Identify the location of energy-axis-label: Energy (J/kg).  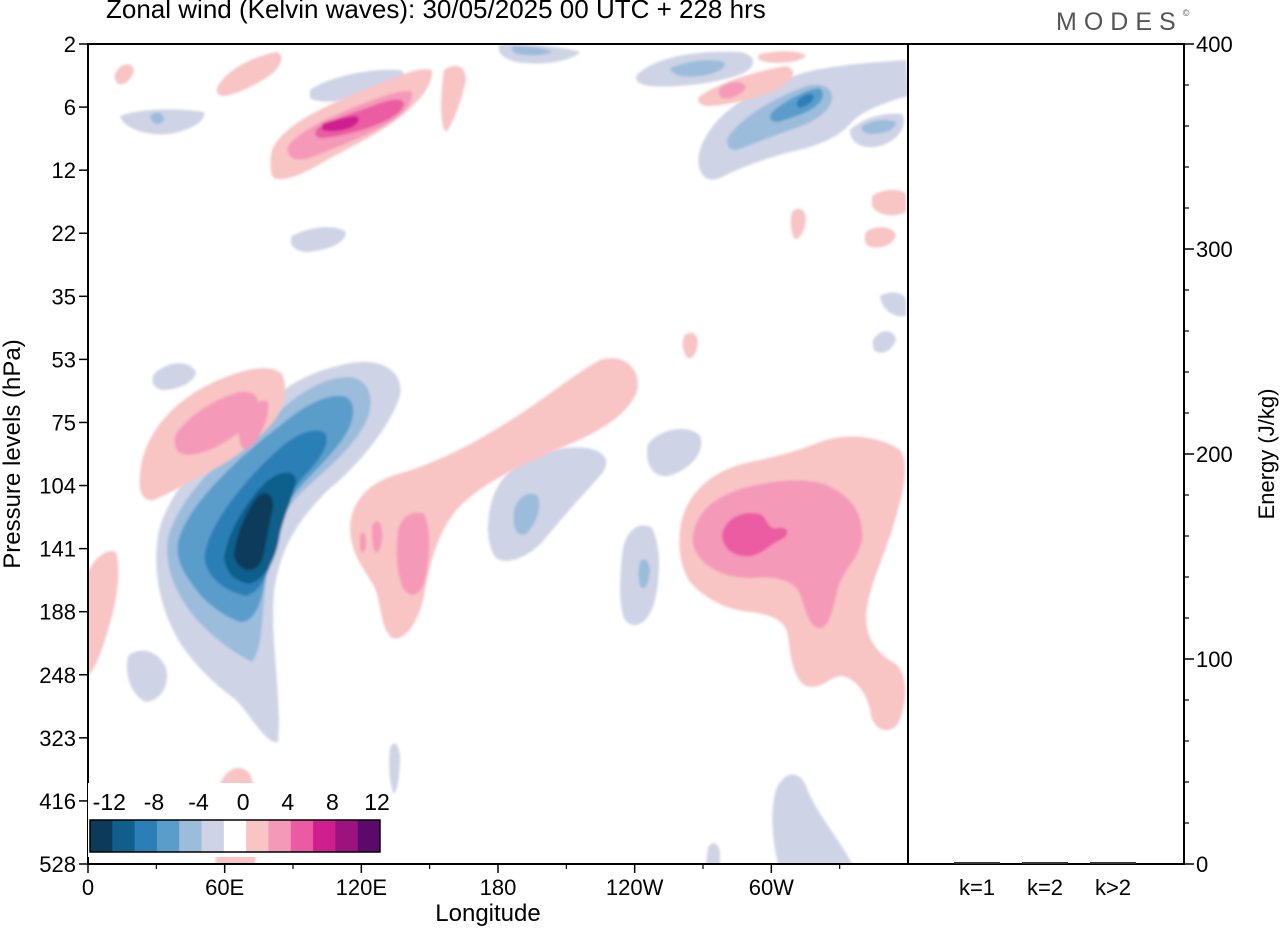
(1266, 454).